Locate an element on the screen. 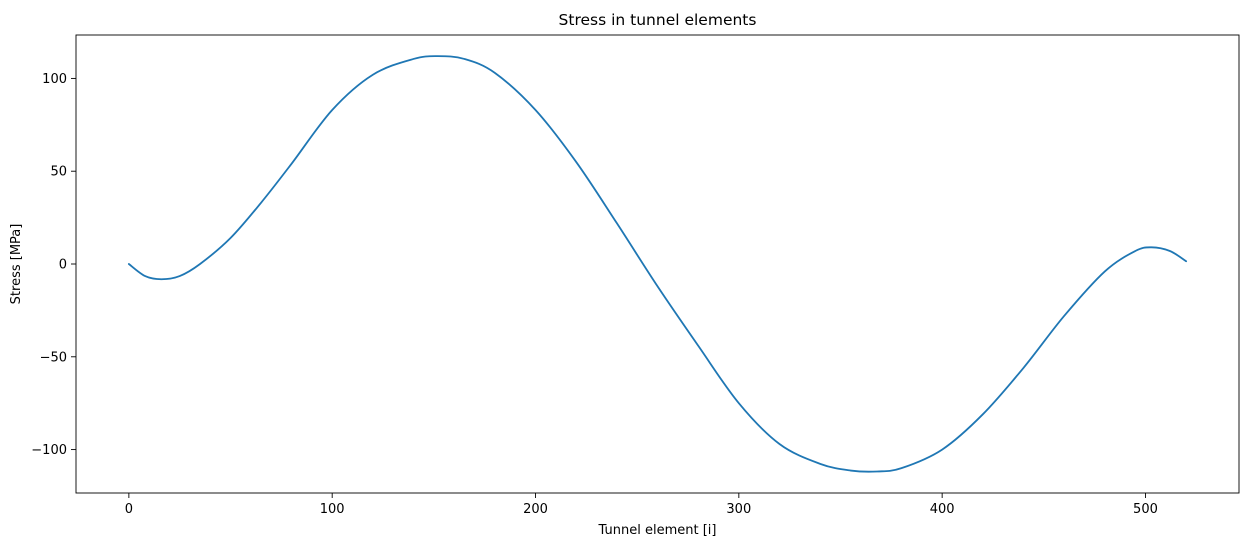  y-tick-label: 0 is located at coordinates (63, 265).